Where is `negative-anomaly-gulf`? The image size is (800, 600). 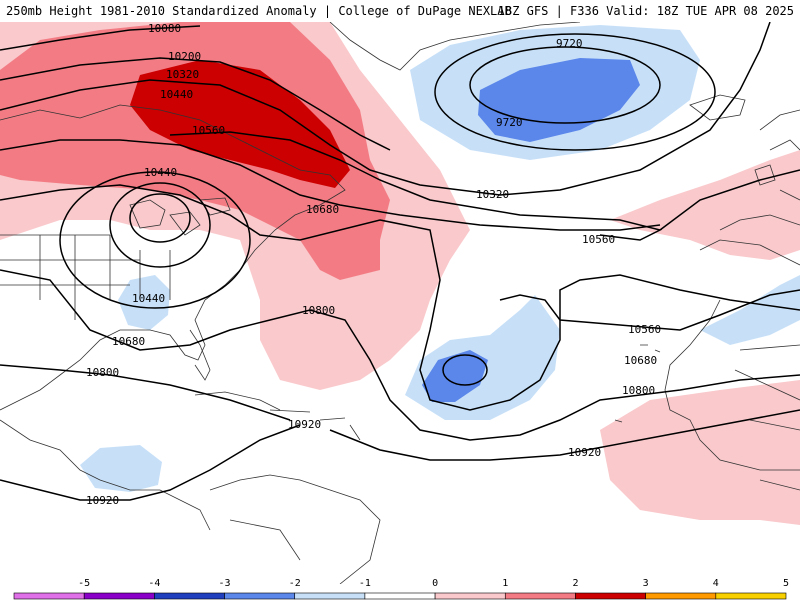
negative-anomaly-gulf is located at coordinates (144, 302).